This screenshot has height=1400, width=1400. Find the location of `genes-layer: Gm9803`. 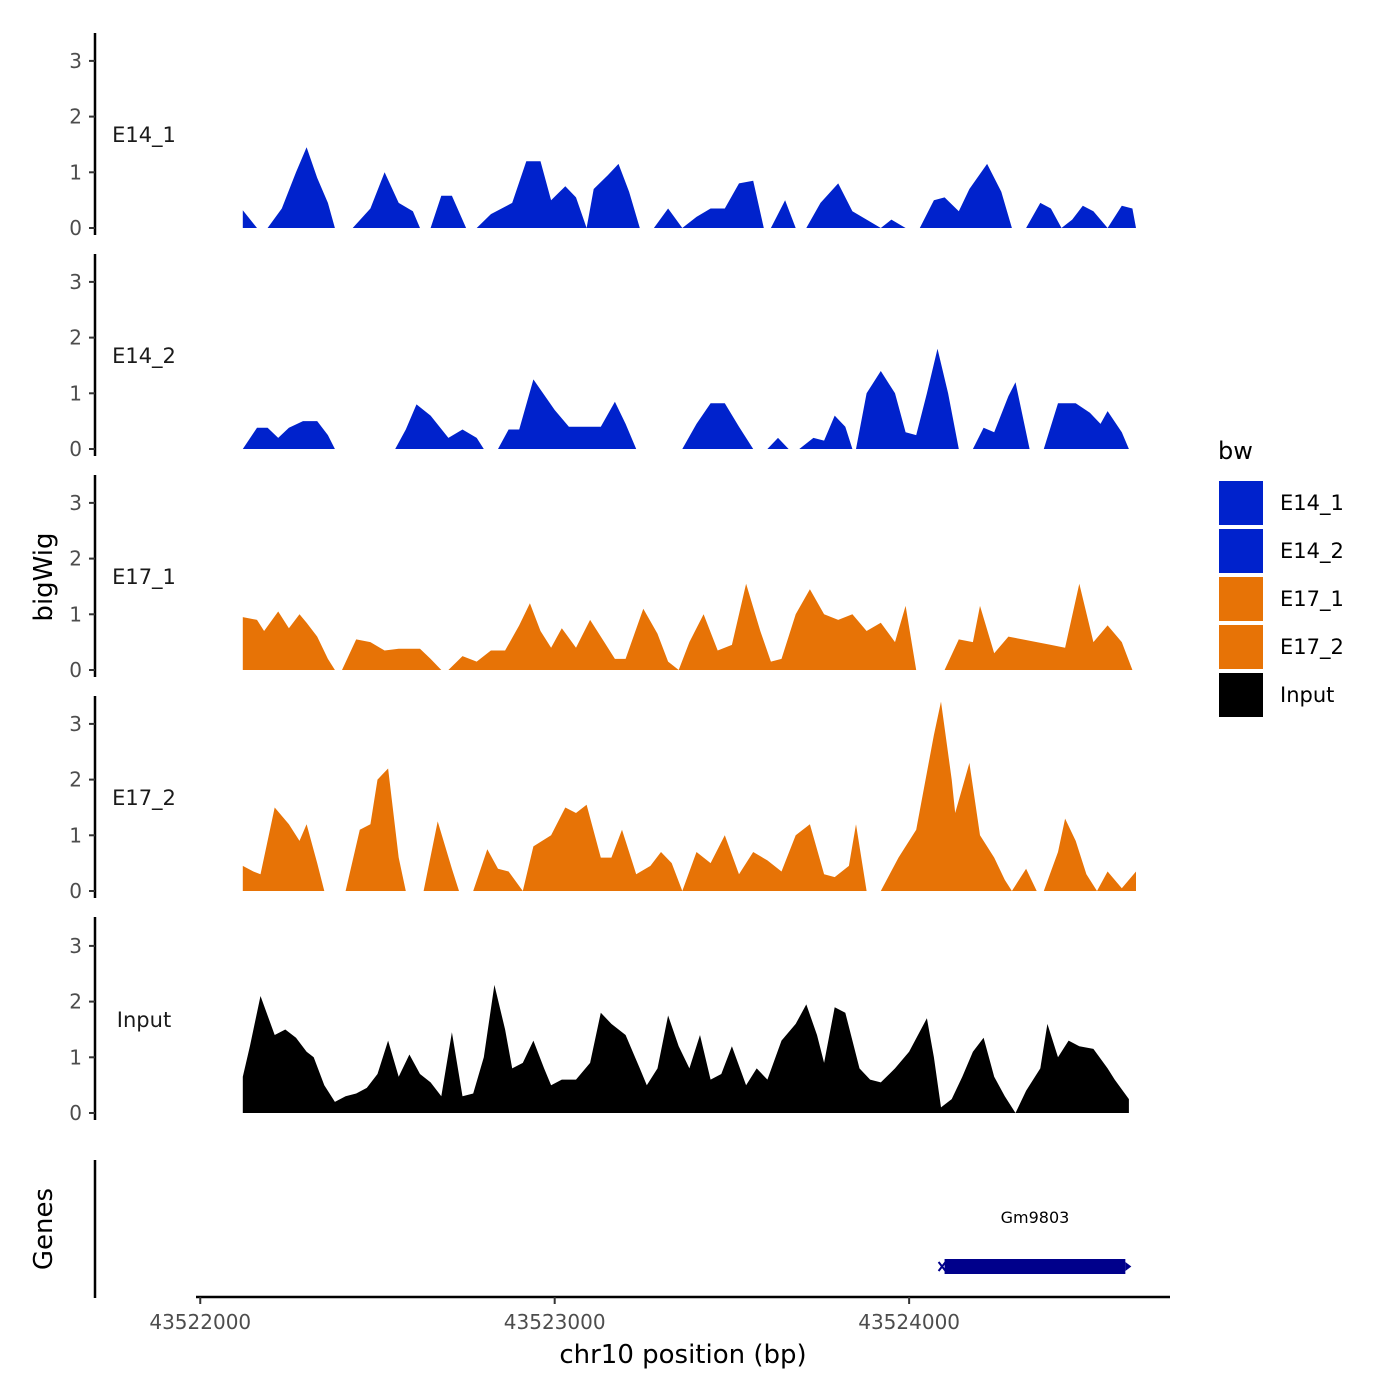

genes-layer: Gm9803 is located at coordinates (1034, 1241).